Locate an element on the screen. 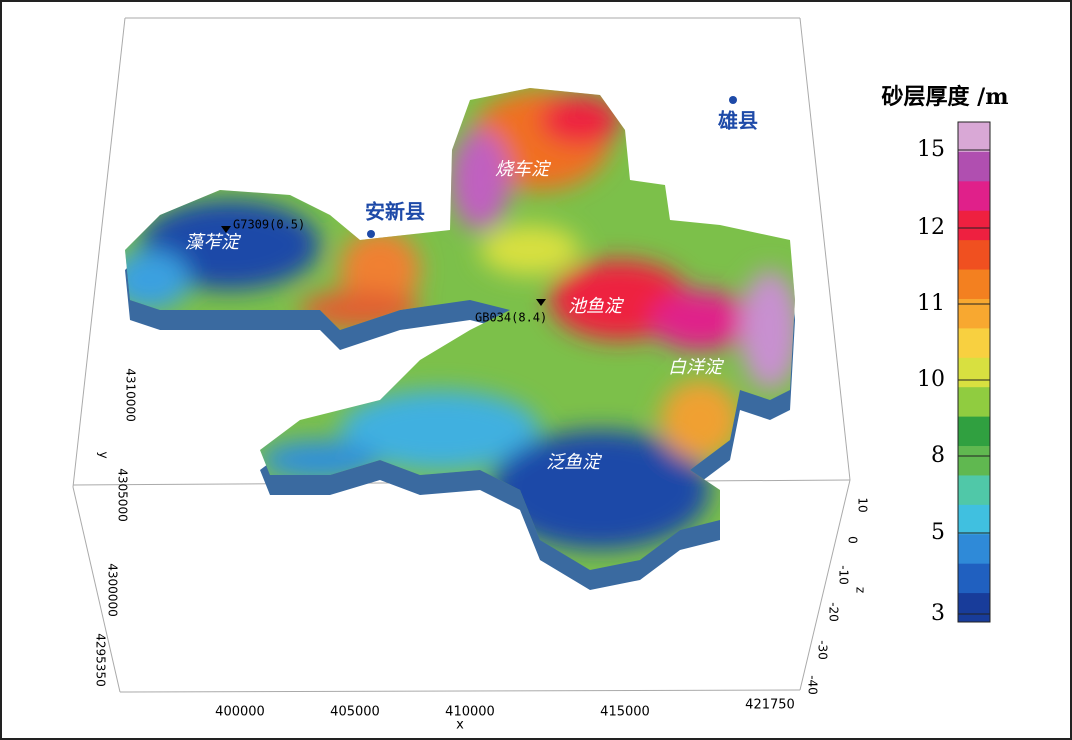 The image size is (1072, 740). z-tick-label: -40 is located at coordinates (813, 685).